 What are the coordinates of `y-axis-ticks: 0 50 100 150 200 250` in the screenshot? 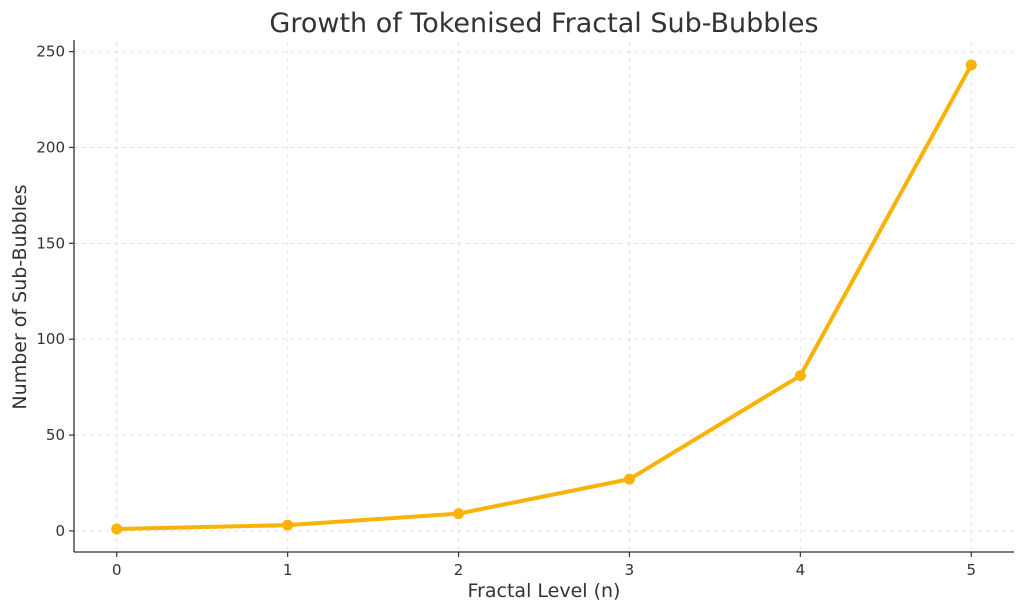 It's located at (55, 291).